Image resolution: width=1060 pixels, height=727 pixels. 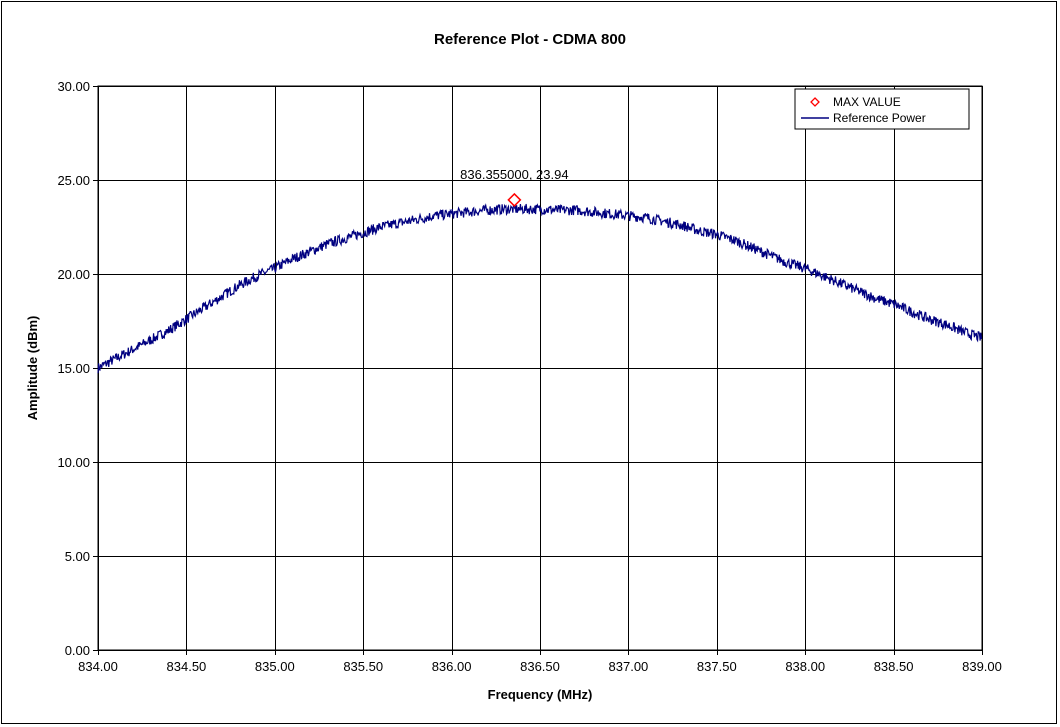 What do you see at coordinates (514, 174) in the screenshot?
I see `max-value-label: 836.355000, 23.94` at bounding box center [514, 174].